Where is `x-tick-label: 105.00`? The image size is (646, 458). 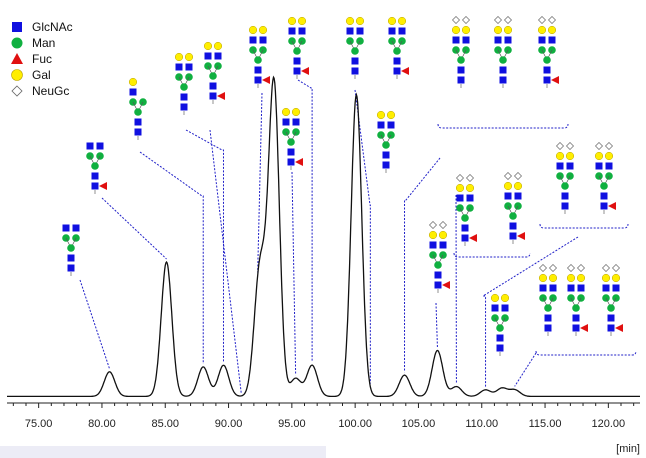
x-tick-label: 105.00 is located at coordinates (419, 424).